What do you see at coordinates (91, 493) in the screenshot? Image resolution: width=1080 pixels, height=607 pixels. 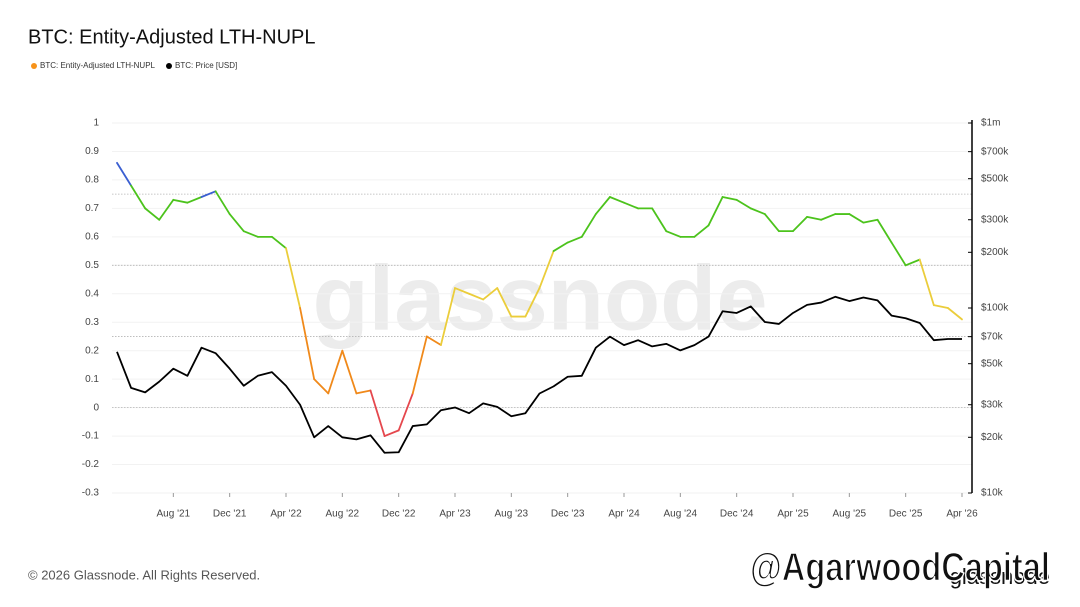 I see `y-tick-label: -0.3` at bounding box center [91, 493].